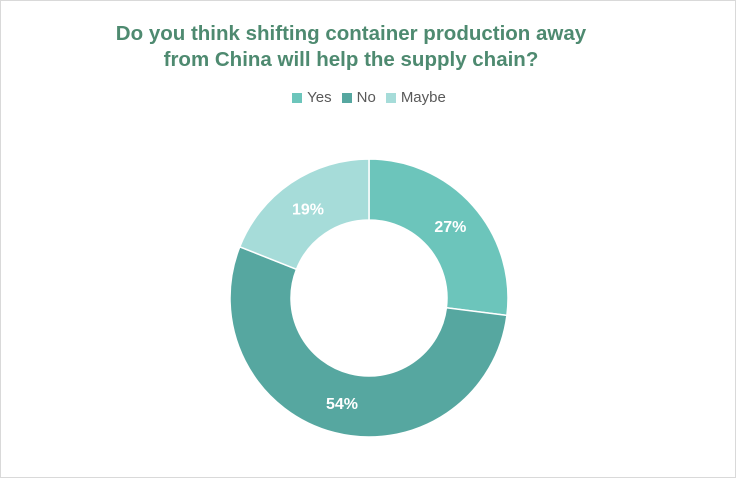 The width and height of the screenshot is (736, 479). I want to click on chart-legend: Yes No Maybe, so click(368, 97).